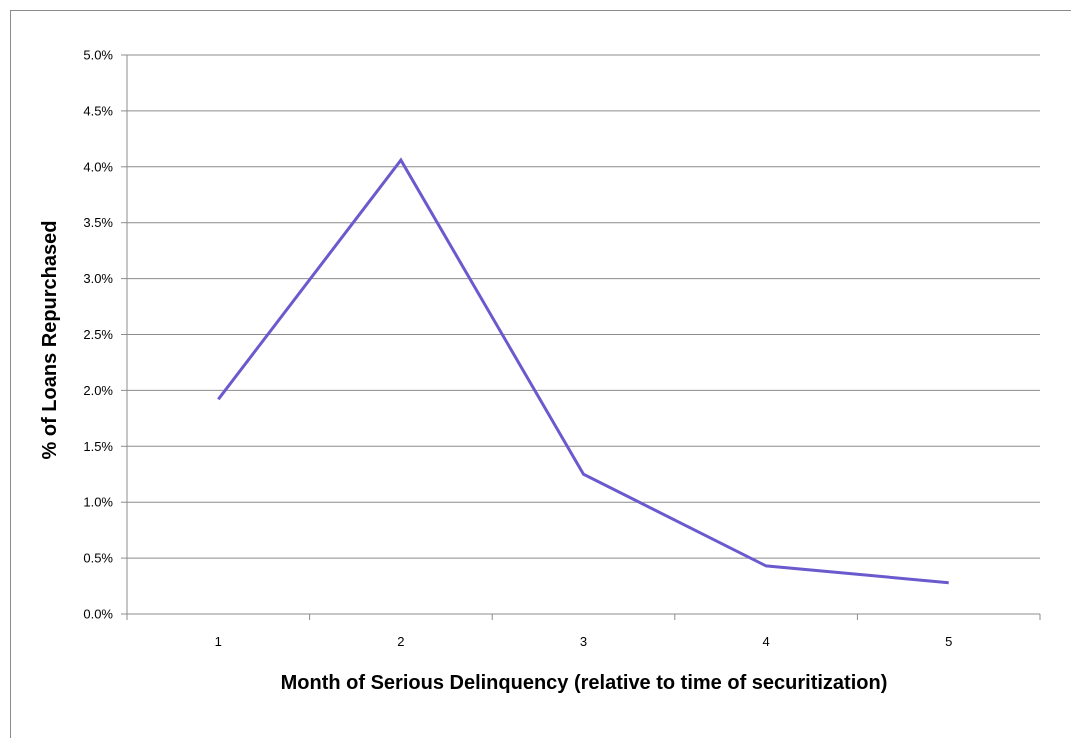  Describe the element at coordinates (218, 641) in the screenshot. I see `x-tick-label: 1` at that location.